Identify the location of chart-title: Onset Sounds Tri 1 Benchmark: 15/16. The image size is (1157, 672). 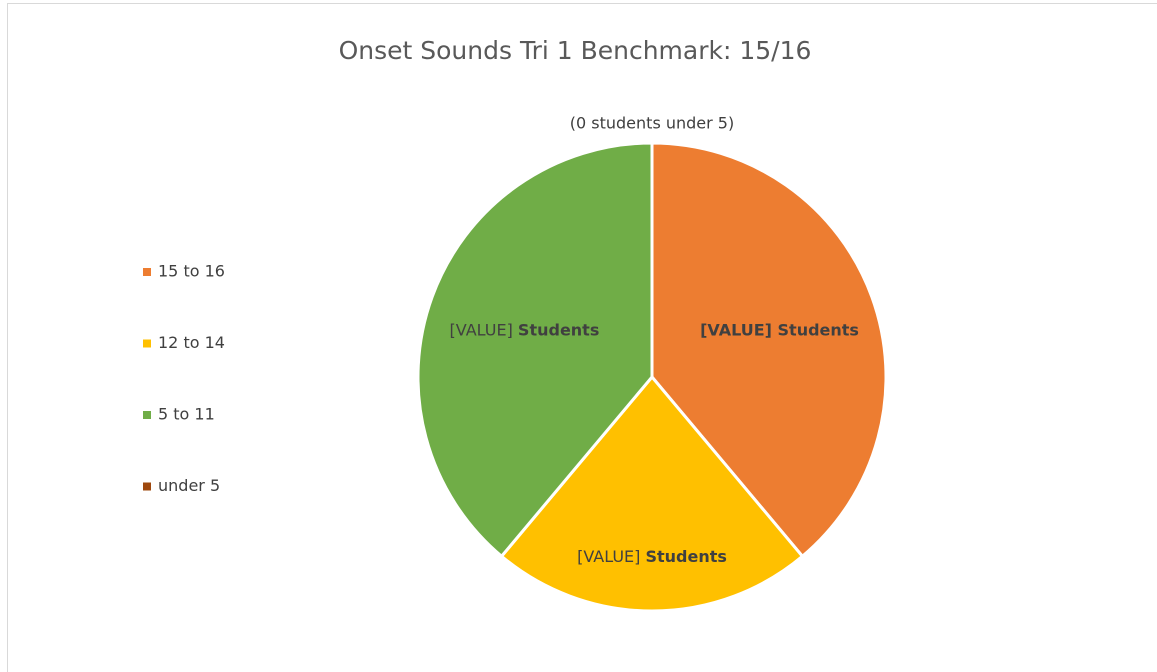
(575, 50).